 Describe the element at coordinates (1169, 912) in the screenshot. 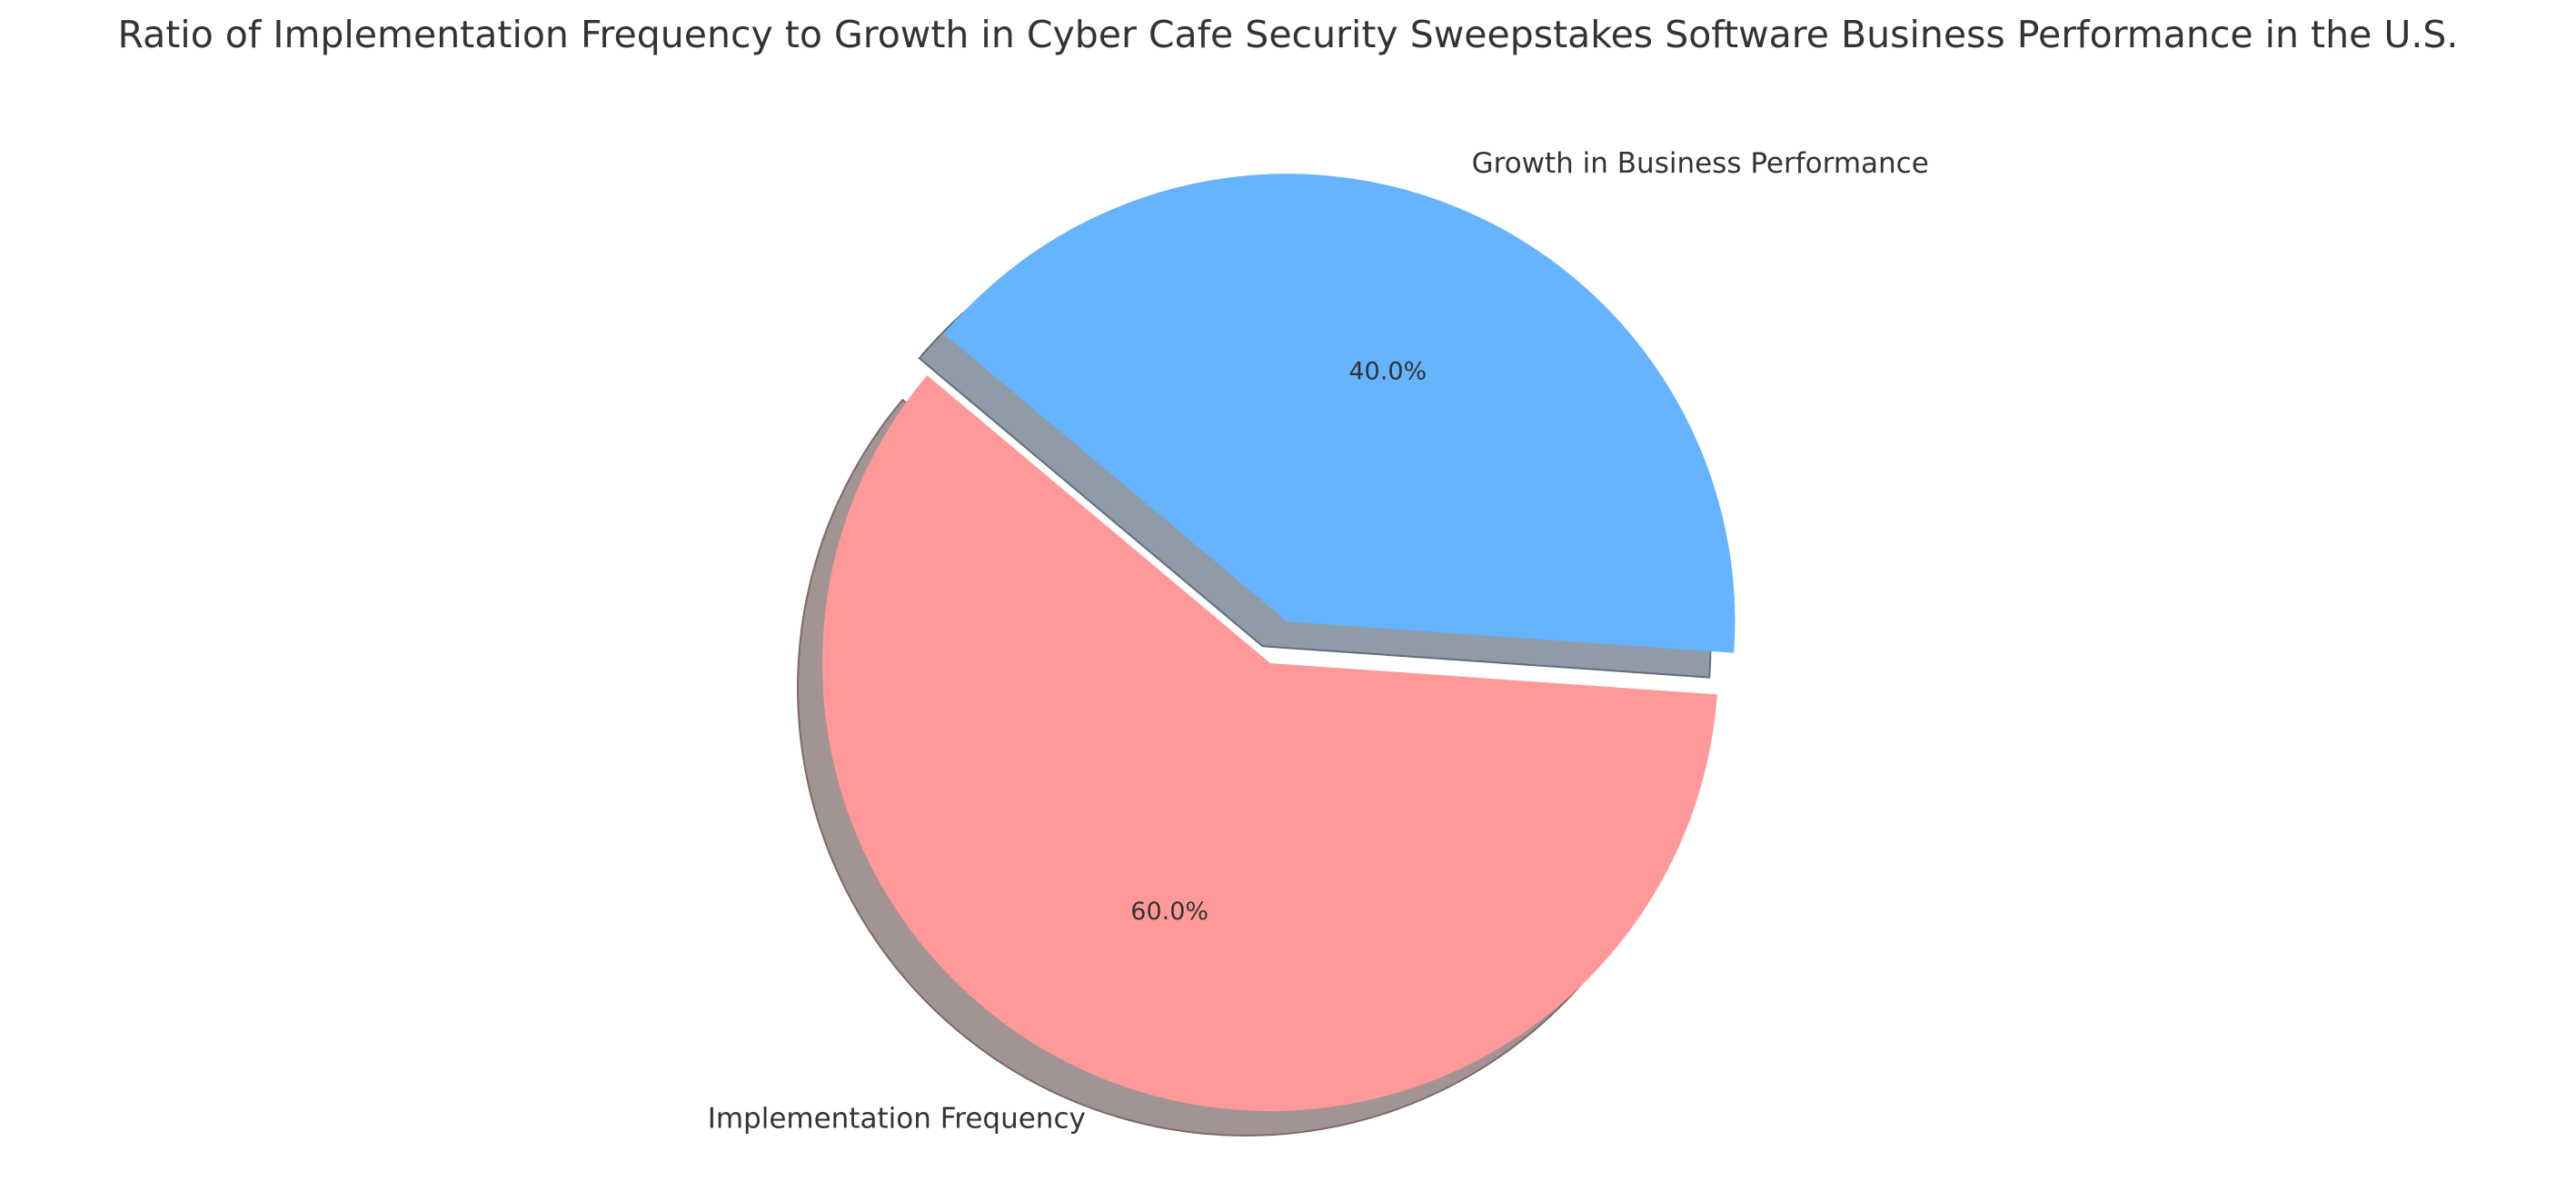

I see `percent-label: 60.0%` at that location.